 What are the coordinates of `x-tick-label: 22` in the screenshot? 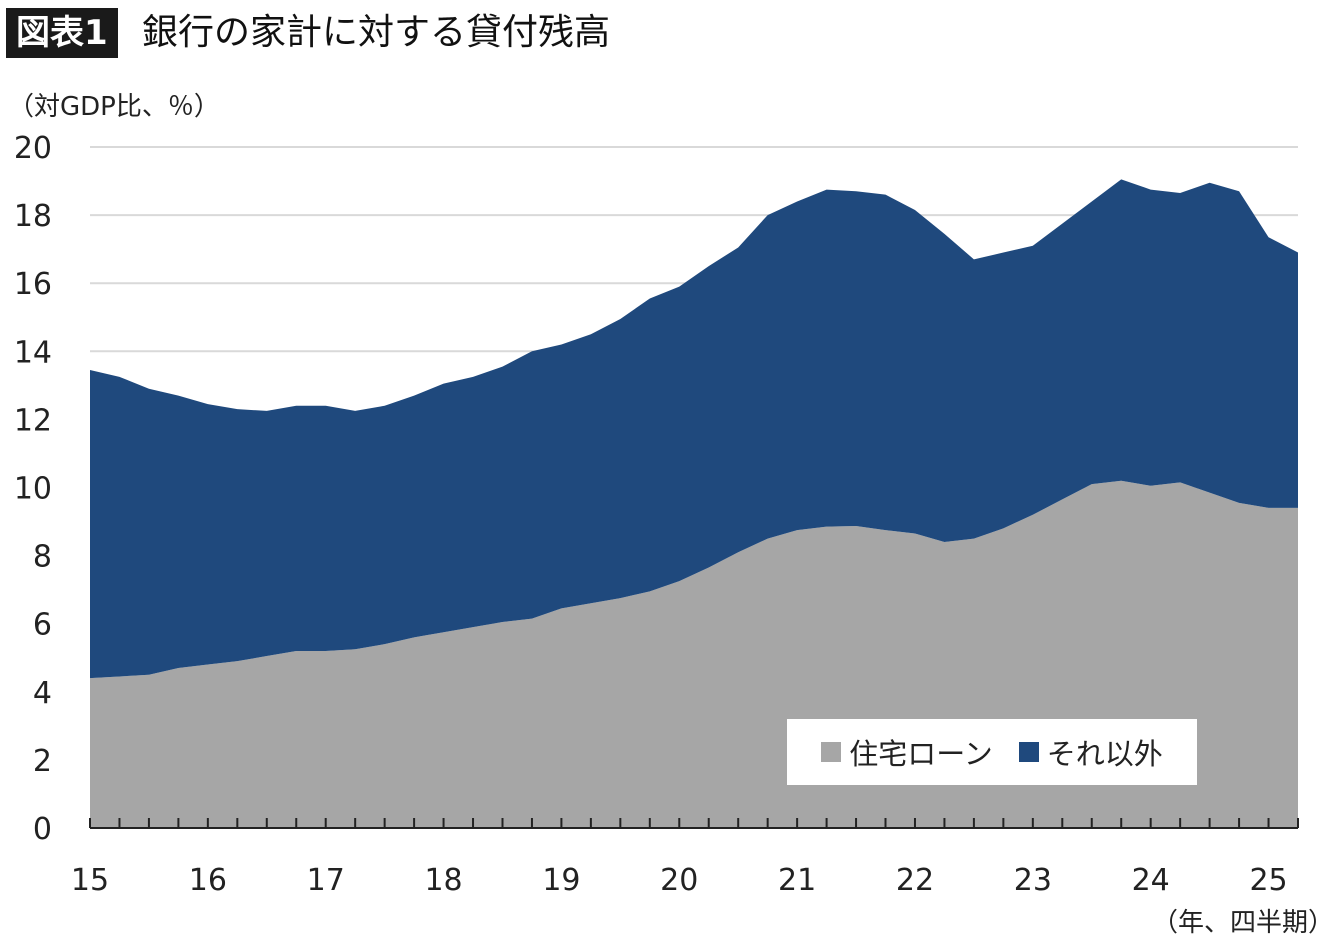 It's located at (915, 880).